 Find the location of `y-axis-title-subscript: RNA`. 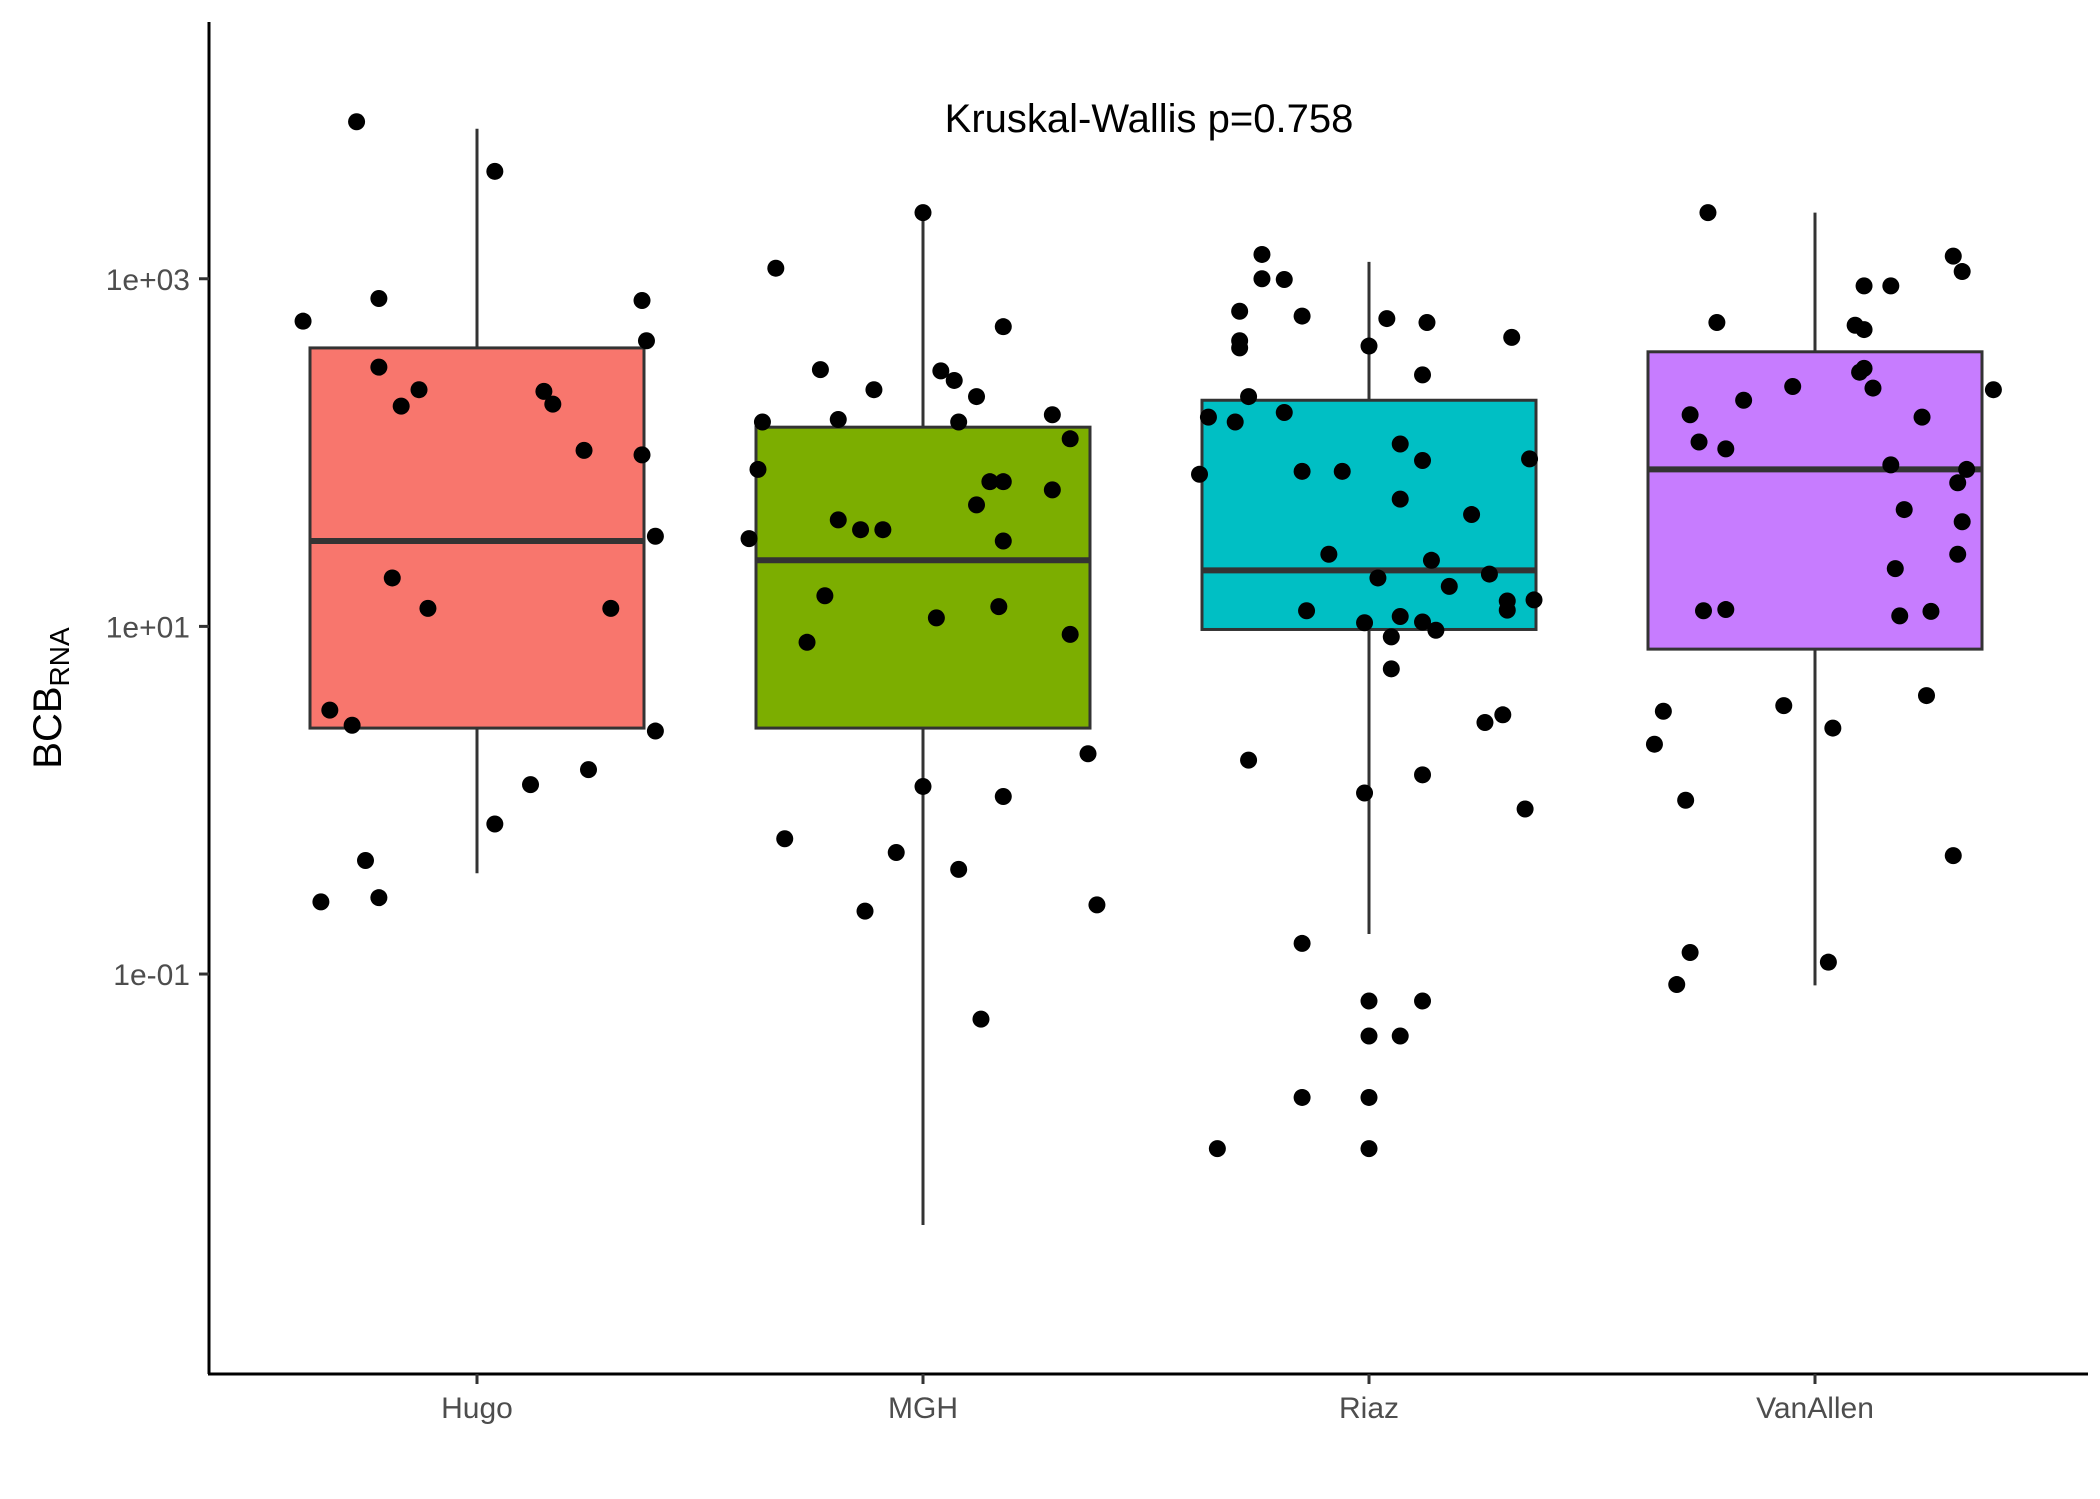

y-axis-title-subscript: RNA is located at coordinates (59, 656).